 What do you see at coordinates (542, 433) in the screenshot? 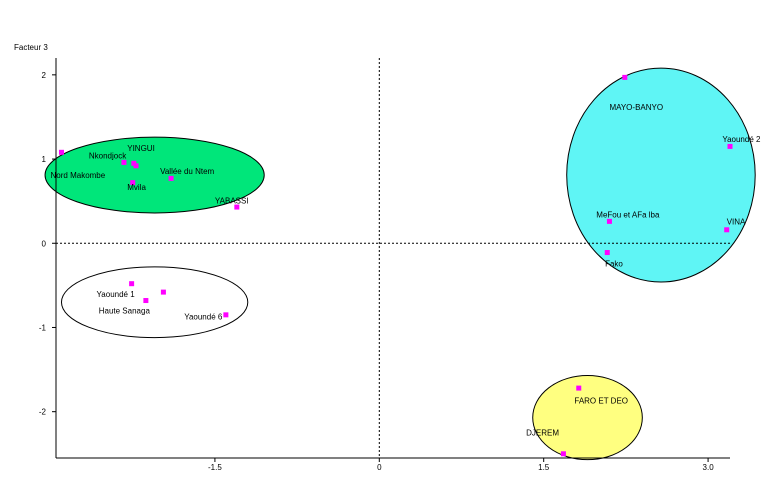
I see `data-label-17: DJEREM` at bounding box center [542, 433].